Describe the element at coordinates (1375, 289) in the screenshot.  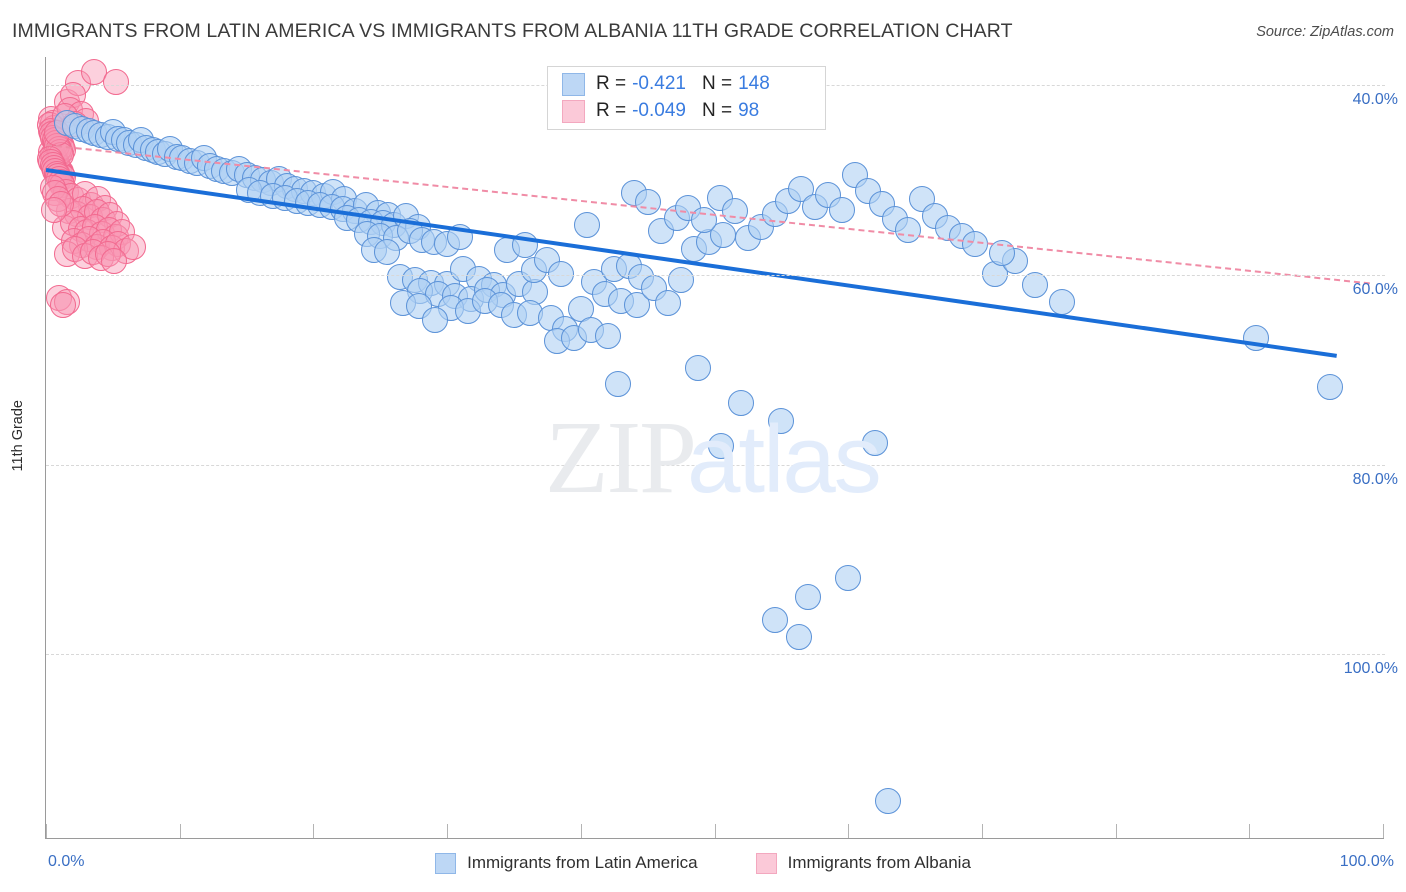
I see `y-axis-tick-label: 60.0%` at that location.